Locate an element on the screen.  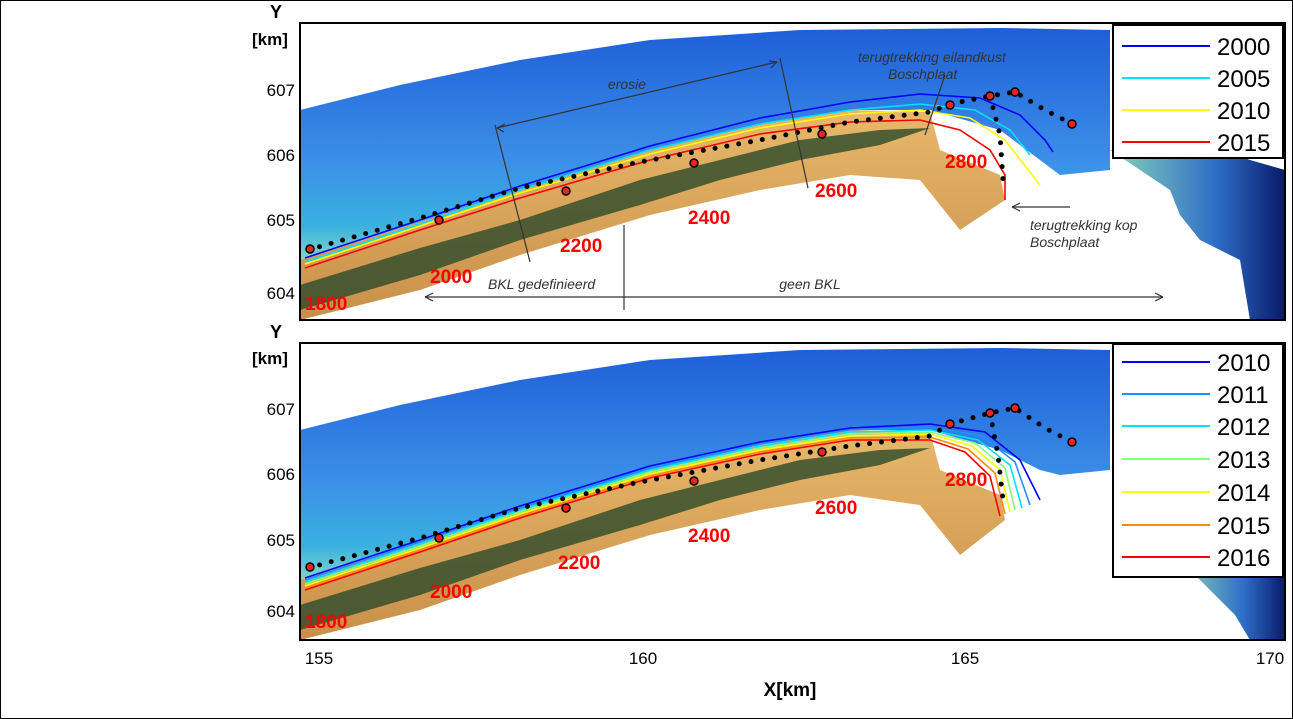
contour-2014-b is located at coordinates (657, 510).